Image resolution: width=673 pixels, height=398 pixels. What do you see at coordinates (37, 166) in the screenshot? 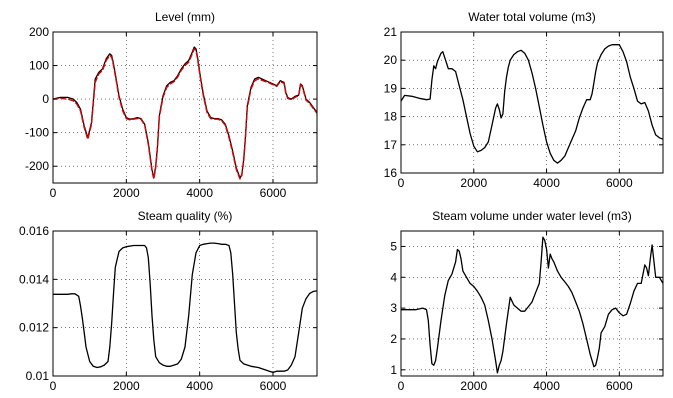
I see `y-tick-label: -200` at bounding box center [37, 166].